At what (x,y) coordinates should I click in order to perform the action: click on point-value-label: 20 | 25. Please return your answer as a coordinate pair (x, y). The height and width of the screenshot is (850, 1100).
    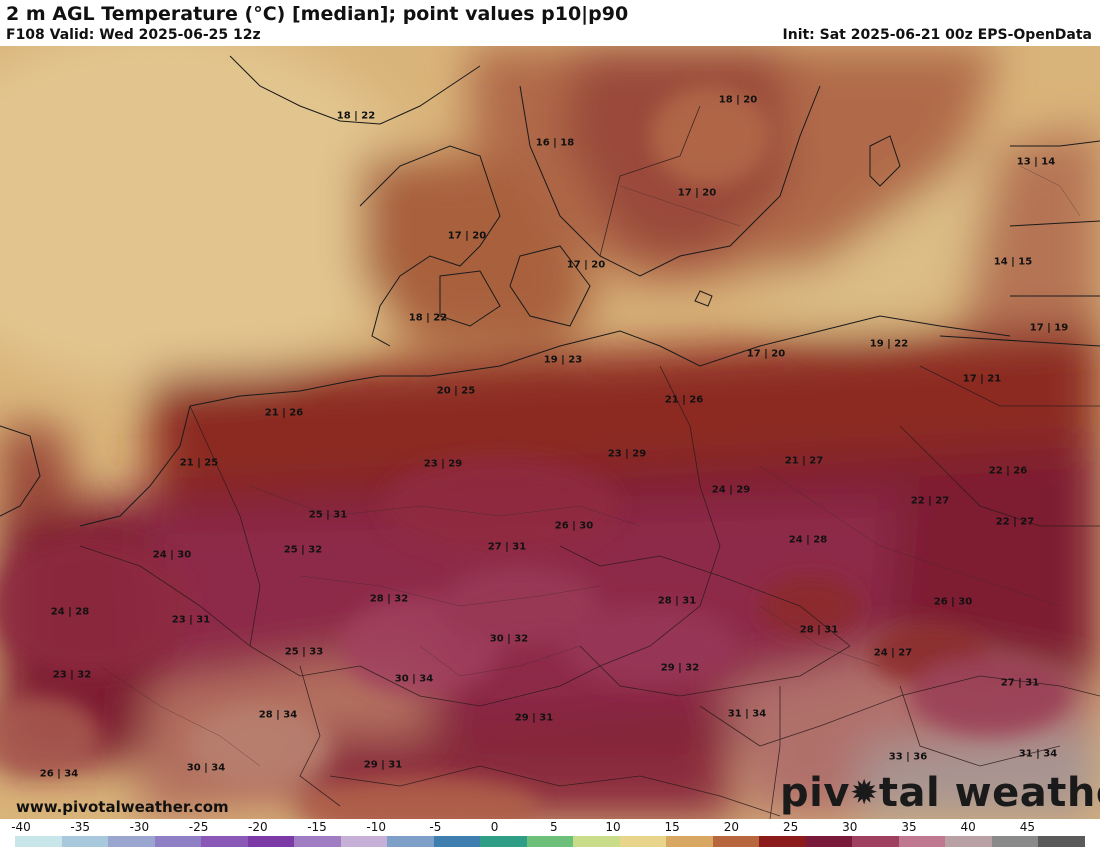
    Looking at the image, I should click on (456, 391).